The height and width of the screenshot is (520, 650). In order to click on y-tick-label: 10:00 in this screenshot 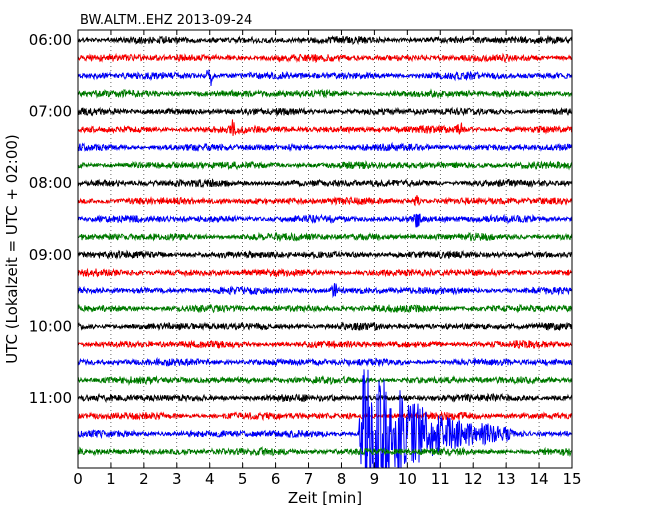, I will do `click(50, 326)`.